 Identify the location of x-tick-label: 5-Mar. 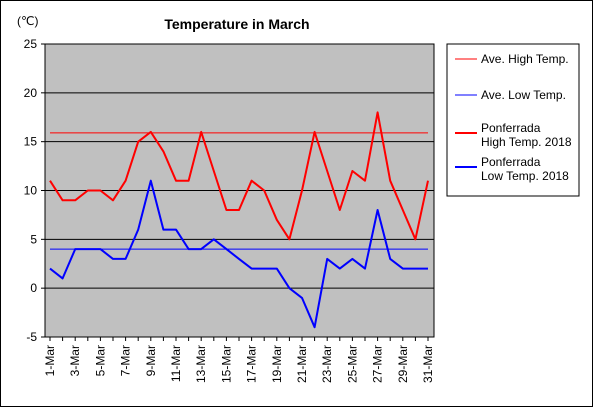
(100, 360).